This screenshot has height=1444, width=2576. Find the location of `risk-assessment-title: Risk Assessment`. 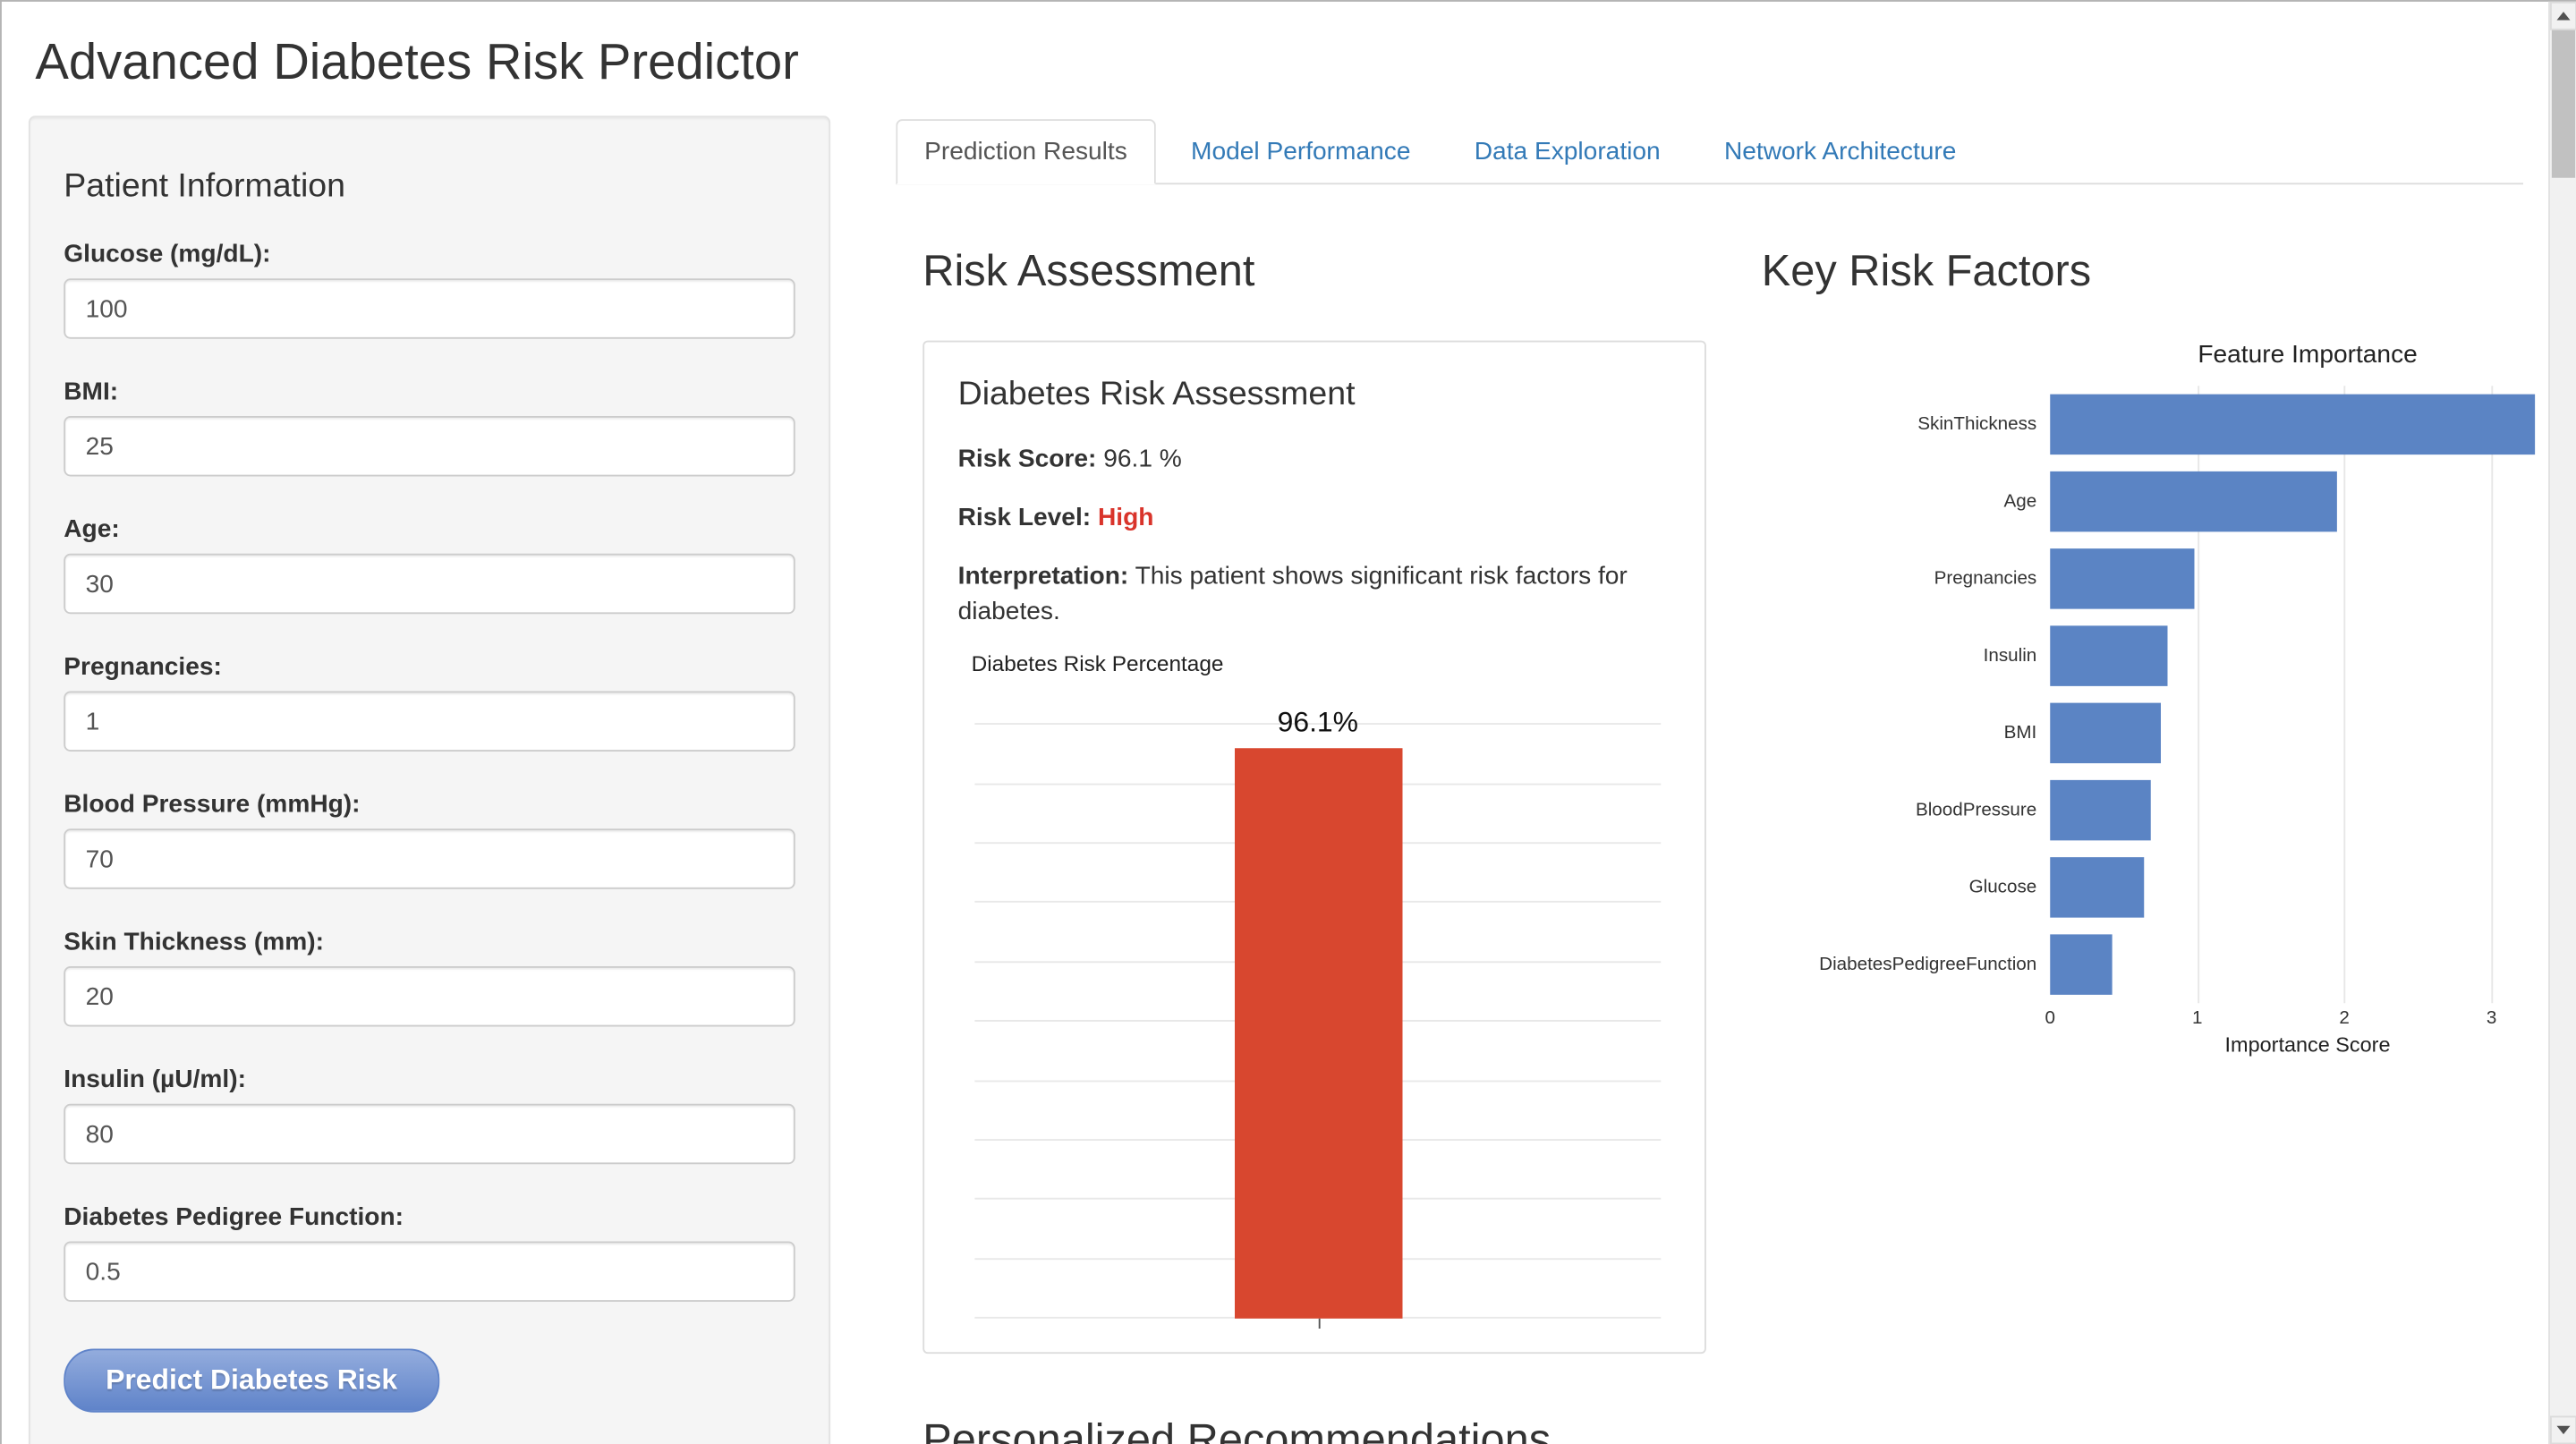

risk-assessment-title: Risk Assessment is located at coordinates (1088, 269).